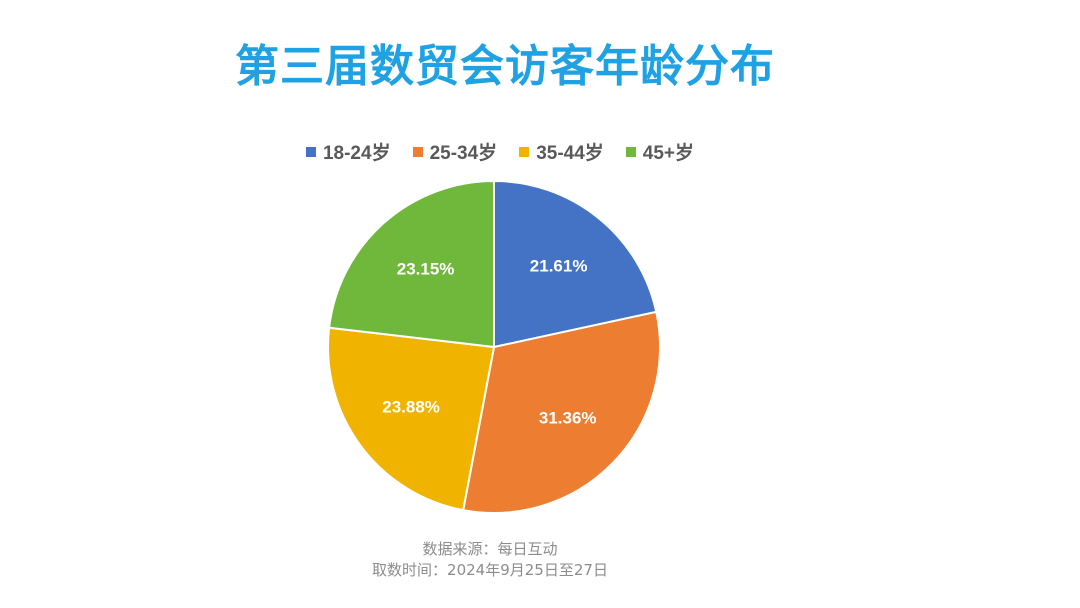 The width and height of the screenshot is (1080, 608). What do you see at coordinates (356, 153) in the screenshot?
I see `legend-label: 18-24岁` at bounding box center [356, 153].